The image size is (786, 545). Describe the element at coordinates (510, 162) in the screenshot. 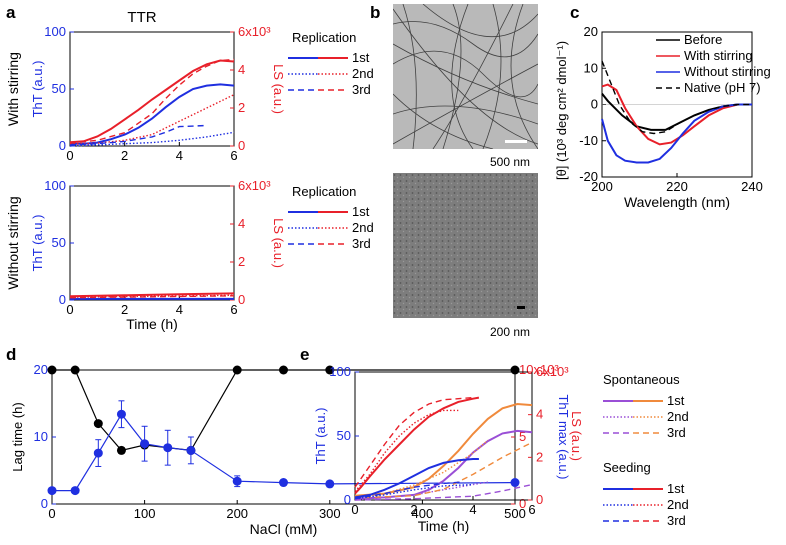

I see `tem-scale-label-top: 500 nm` at that location.